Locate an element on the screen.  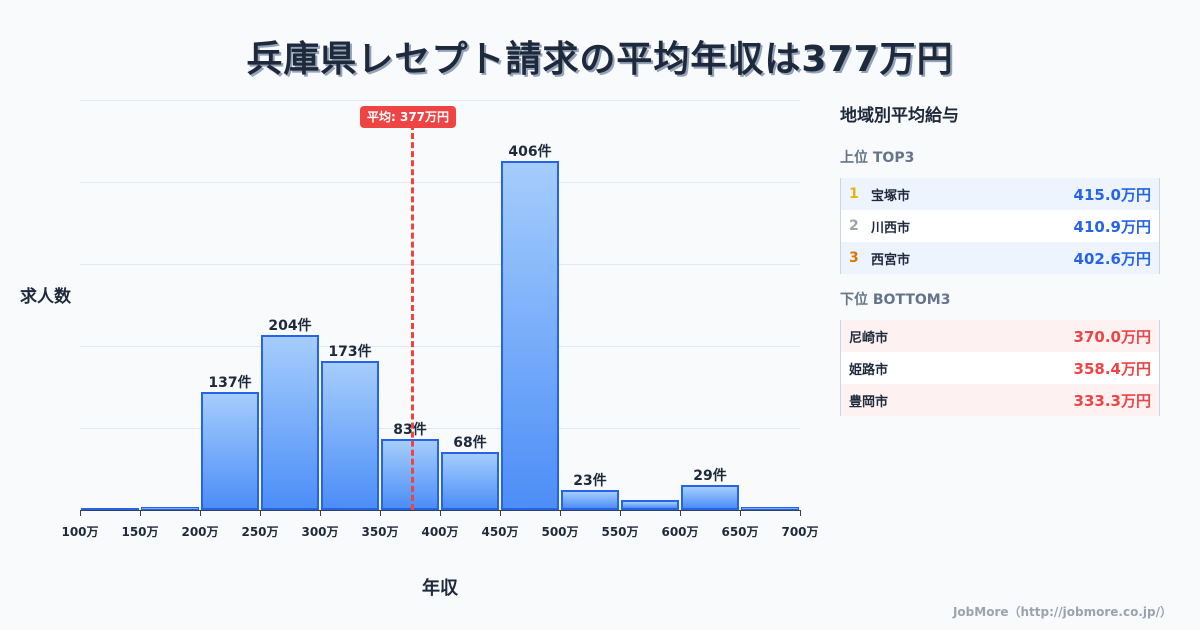
salary-value: 402.6万円 is located at coordinates (1112, 258).